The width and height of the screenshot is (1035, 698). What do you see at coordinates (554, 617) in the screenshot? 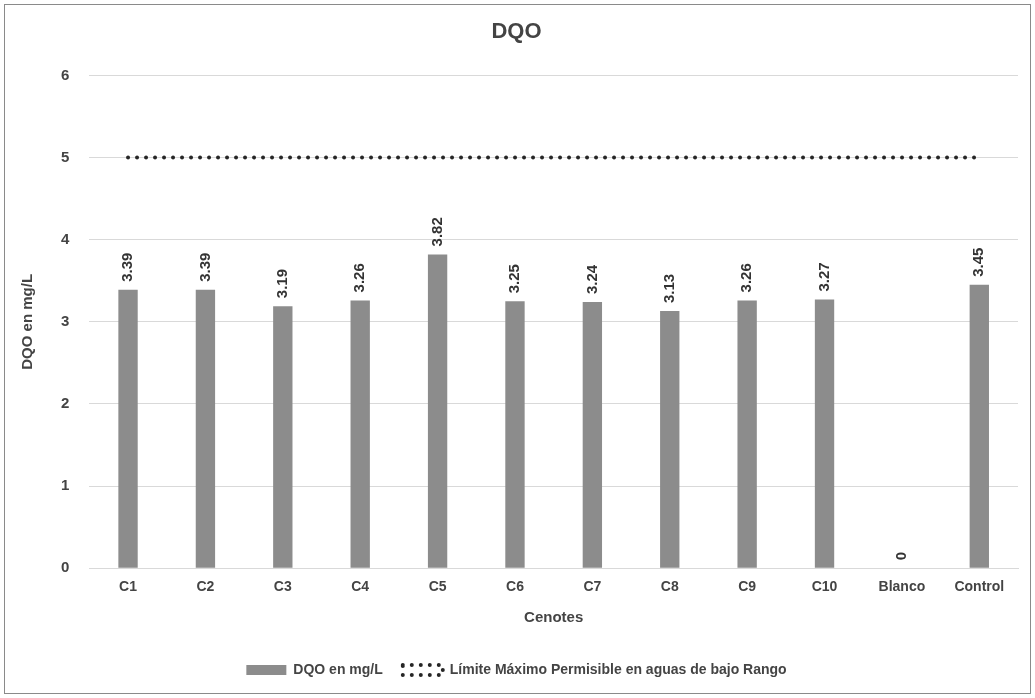
I see `x-axis-title: Cenotes` at bounding box center [554, 617].